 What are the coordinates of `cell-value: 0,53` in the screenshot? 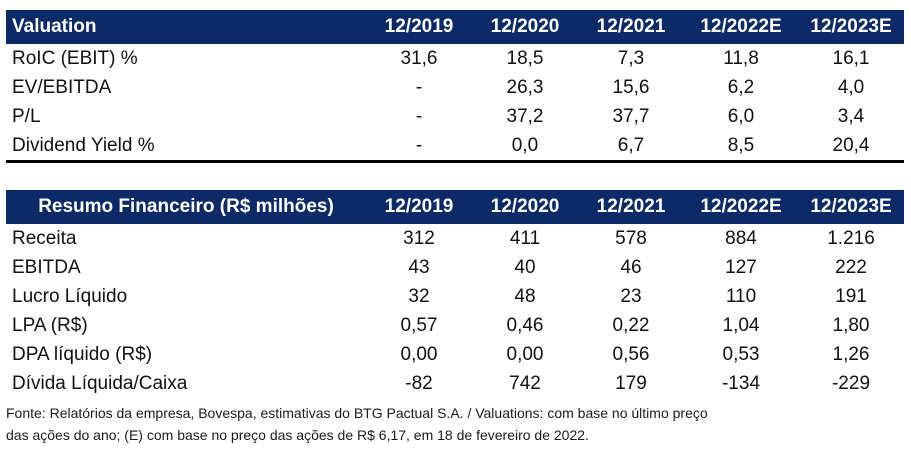 It's located at (741, 354).